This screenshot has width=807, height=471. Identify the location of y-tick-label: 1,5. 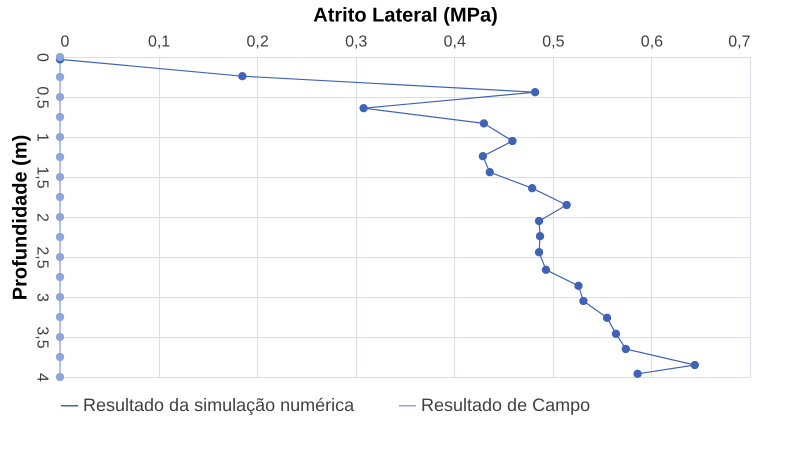
(42, 177).